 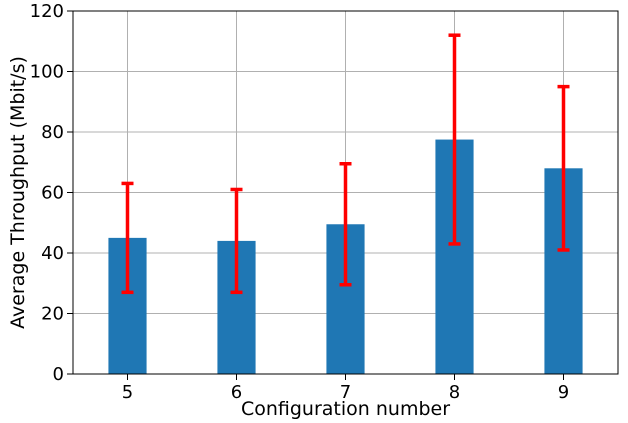 What do you see at coordinates (563, 392) in the screenshot?
I see `x-tick-label: 9` at bounding box center [563, 392].